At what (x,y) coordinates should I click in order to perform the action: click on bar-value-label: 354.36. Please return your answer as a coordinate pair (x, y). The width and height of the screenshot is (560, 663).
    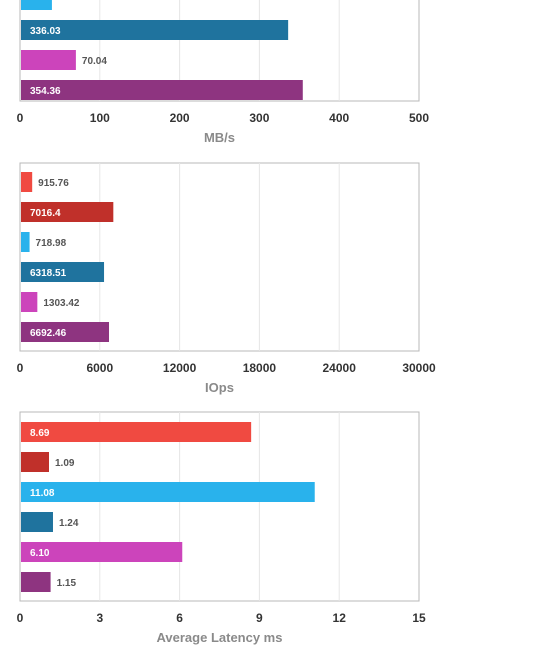
    Looking at the image, I should click on (45, 91).